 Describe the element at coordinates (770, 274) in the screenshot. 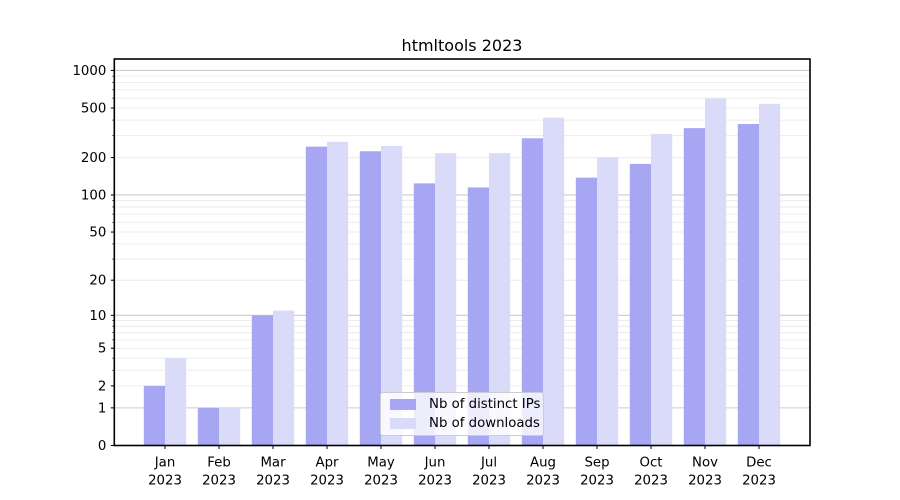

I see `bar-nb-of-downloads-dec` at that location.